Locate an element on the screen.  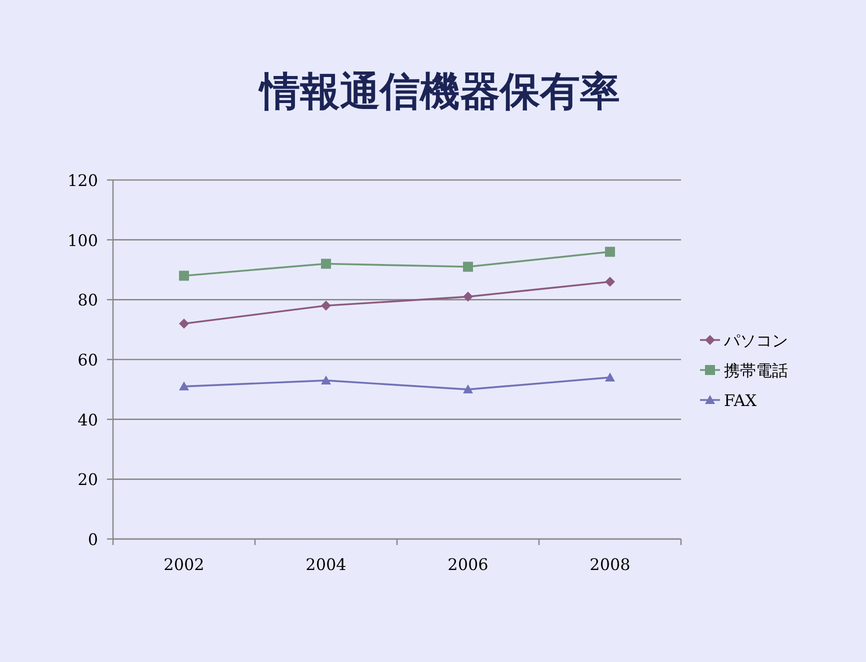
x-tick-label: 2002 is located at coordinates (184, 564).